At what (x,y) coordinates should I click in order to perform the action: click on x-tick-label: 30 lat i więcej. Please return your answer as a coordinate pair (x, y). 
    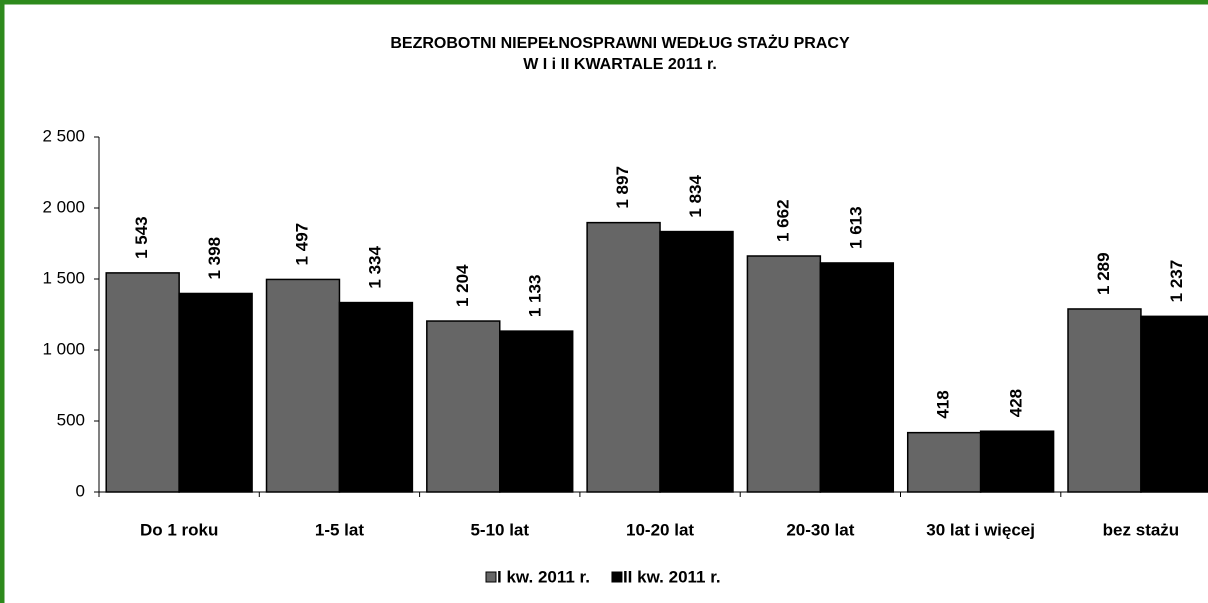
    Looking at the image, I should click on (980, 529).